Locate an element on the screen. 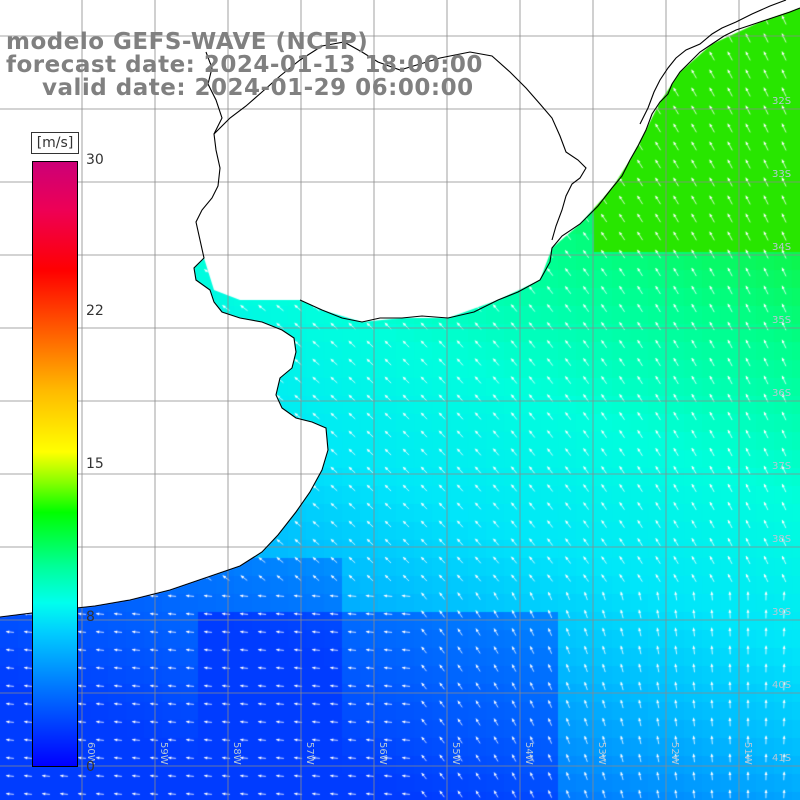 This screenshot has height=800, width=800. latitude-label: 32S is located at coordinates (781, 101).